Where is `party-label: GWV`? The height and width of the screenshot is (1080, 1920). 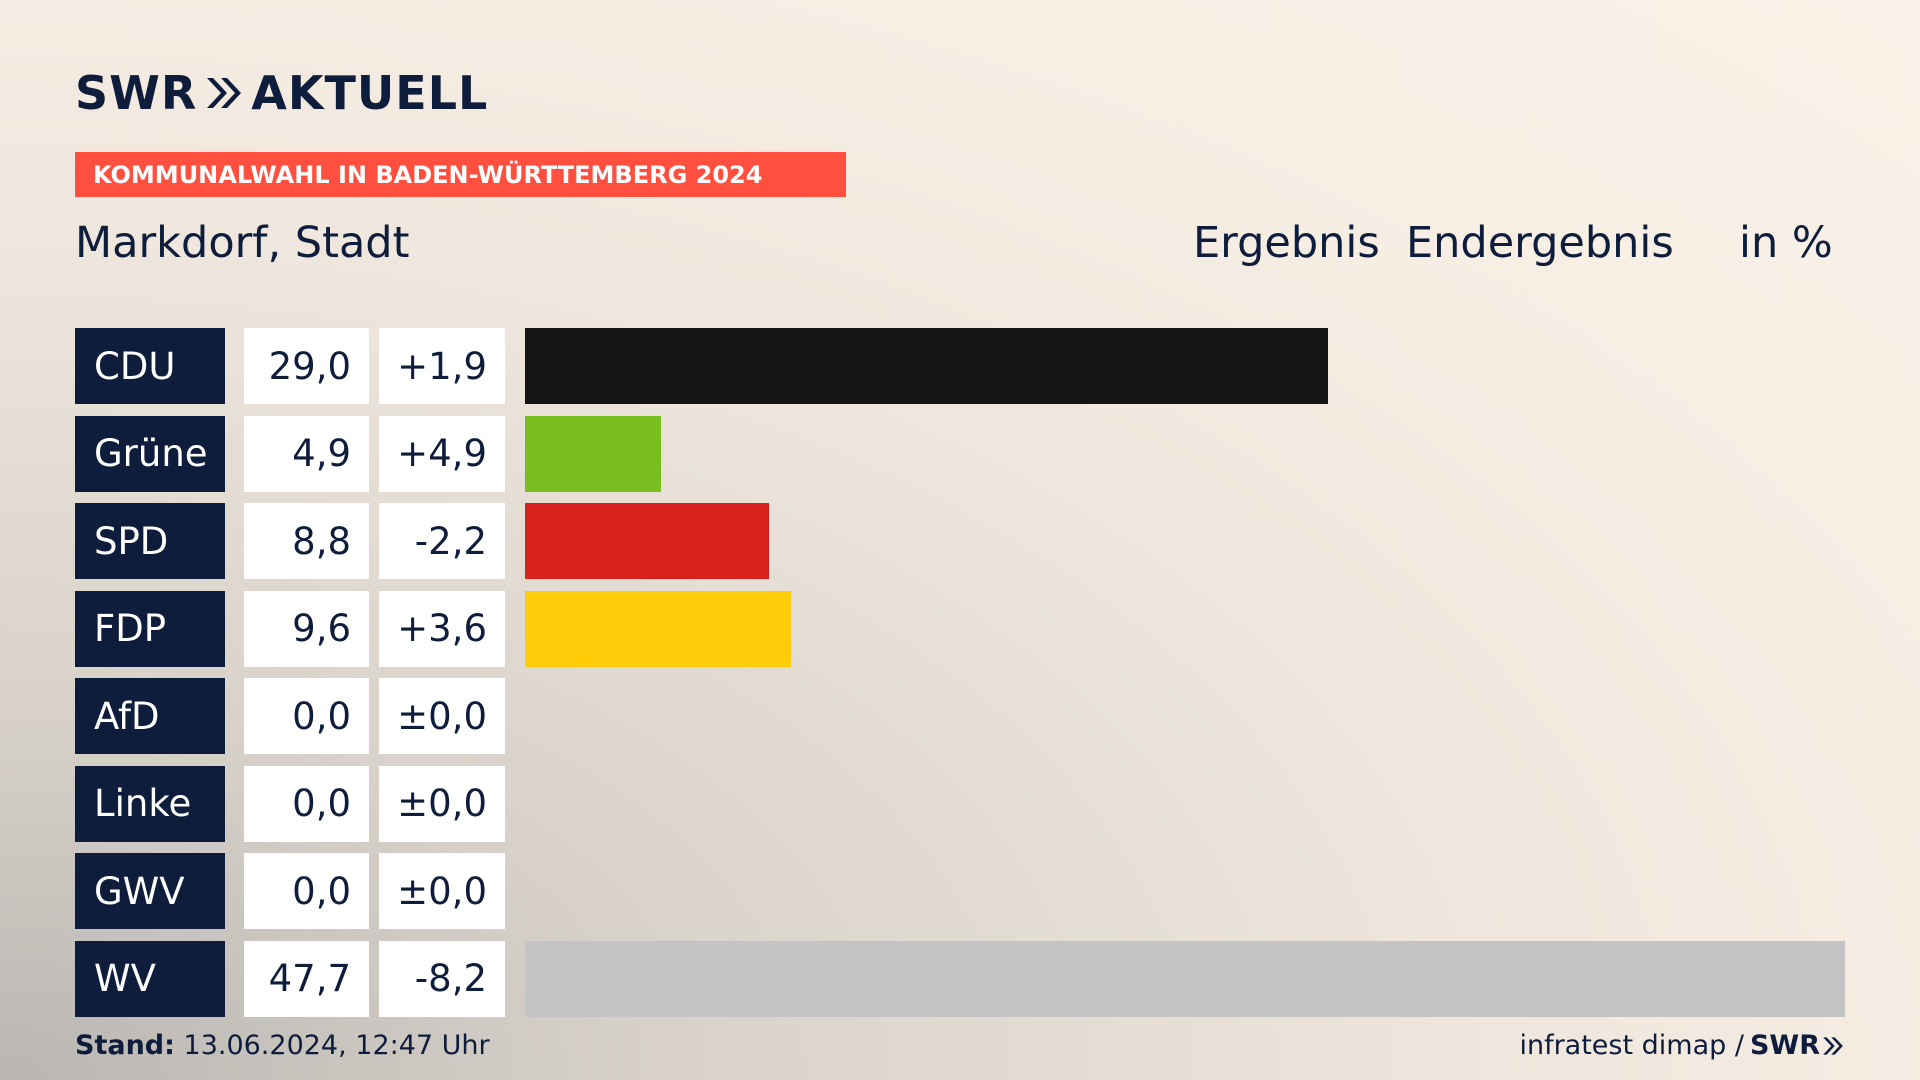 party-label: GWV is located at coordinates (150, 891).